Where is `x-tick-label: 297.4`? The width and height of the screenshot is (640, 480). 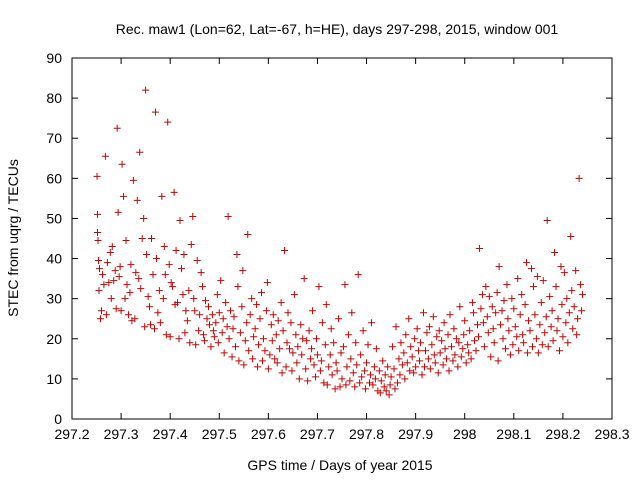 x-tick-label: 297.4 is located at coordinates (170, 434).